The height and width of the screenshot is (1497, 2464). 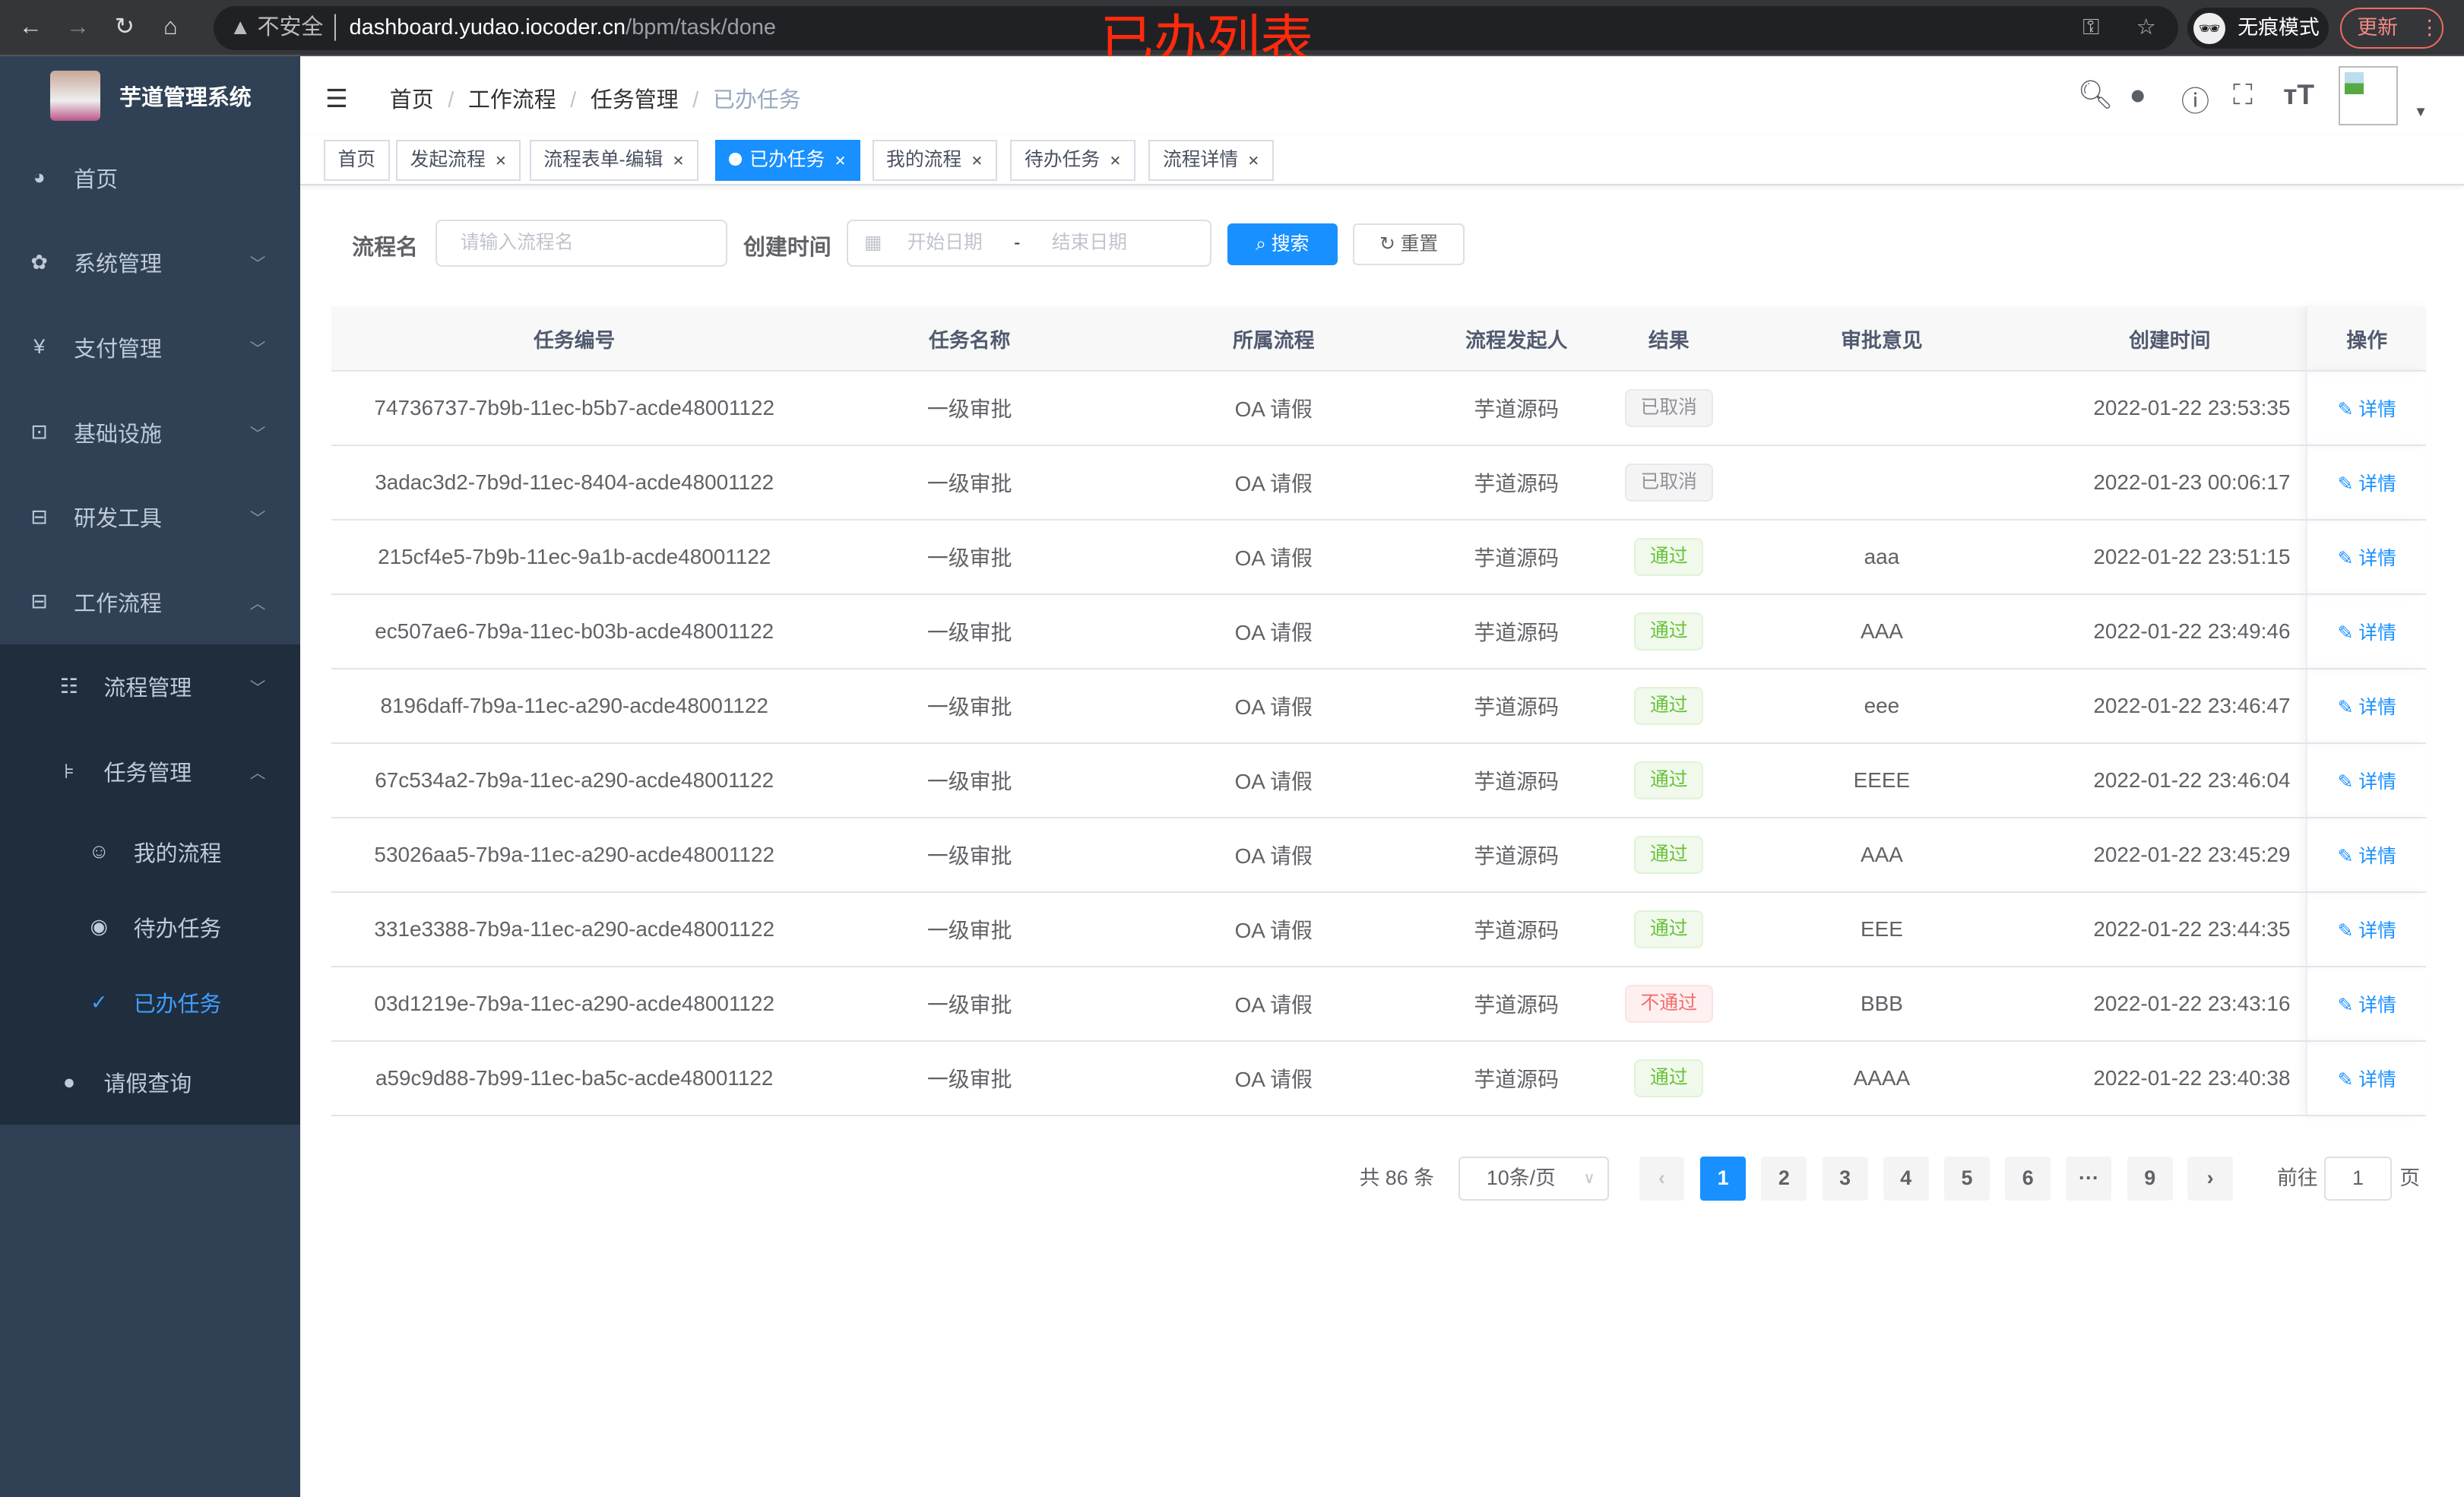 What do you see at coordinates (31, 26) in the screenshot?
I see `back-icon: ←` at bounding box center [31, 26].